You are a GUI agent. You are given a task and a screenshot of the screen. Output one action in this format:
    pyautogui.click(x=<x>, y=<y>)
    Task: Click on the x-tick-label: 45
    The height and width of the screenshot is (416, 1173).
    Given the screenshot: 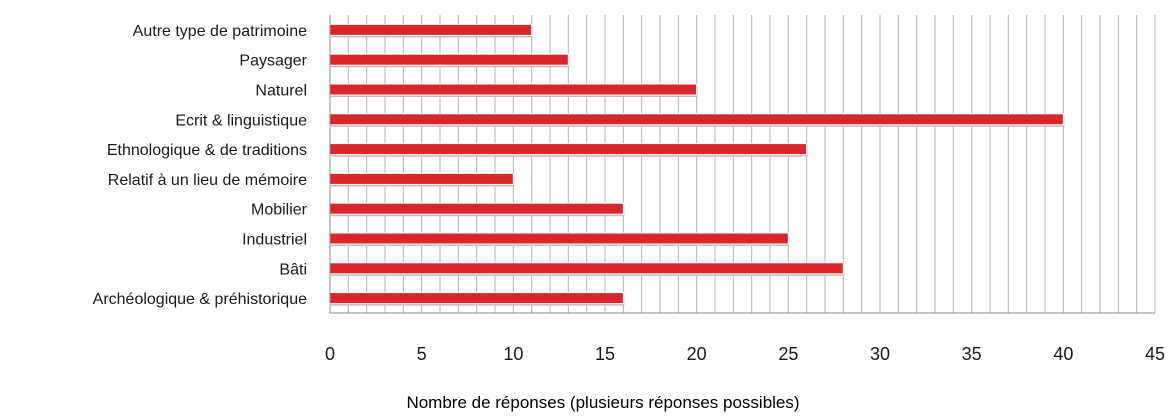 What is the action you would take?
    pyautogui.click(x=1155, y=354)
    